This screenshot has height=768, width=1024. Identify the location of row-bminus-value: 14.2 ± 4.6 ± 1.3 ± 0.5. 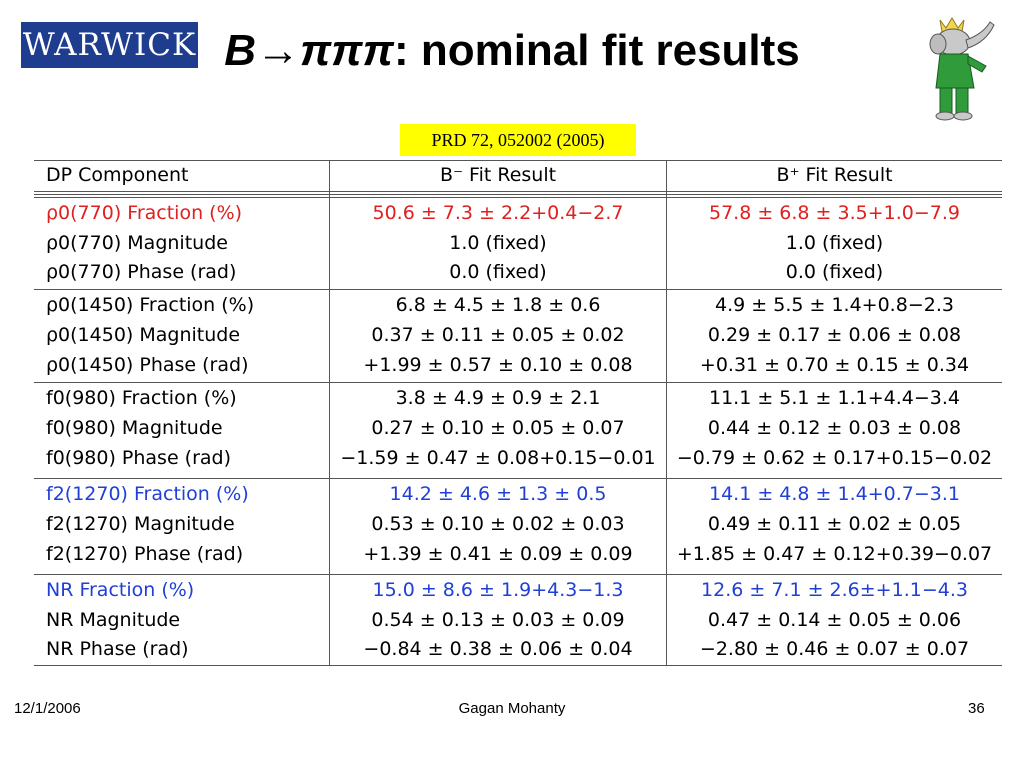
(498, 494).